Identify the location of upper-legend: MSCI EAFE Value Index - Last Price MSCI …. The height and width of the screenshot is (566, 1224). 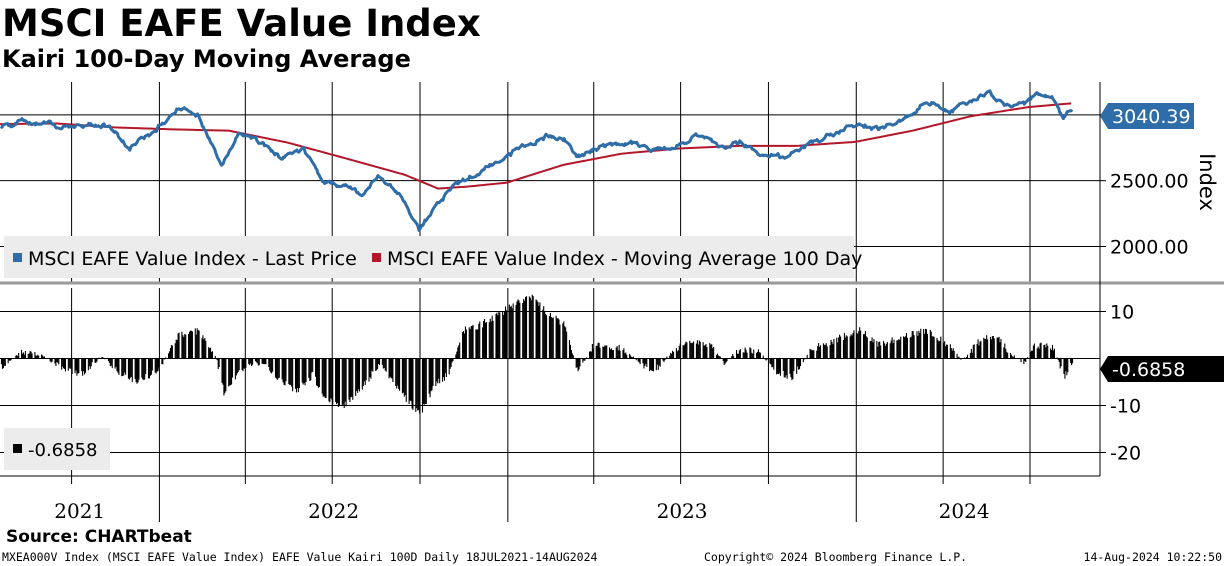
(433, 257).